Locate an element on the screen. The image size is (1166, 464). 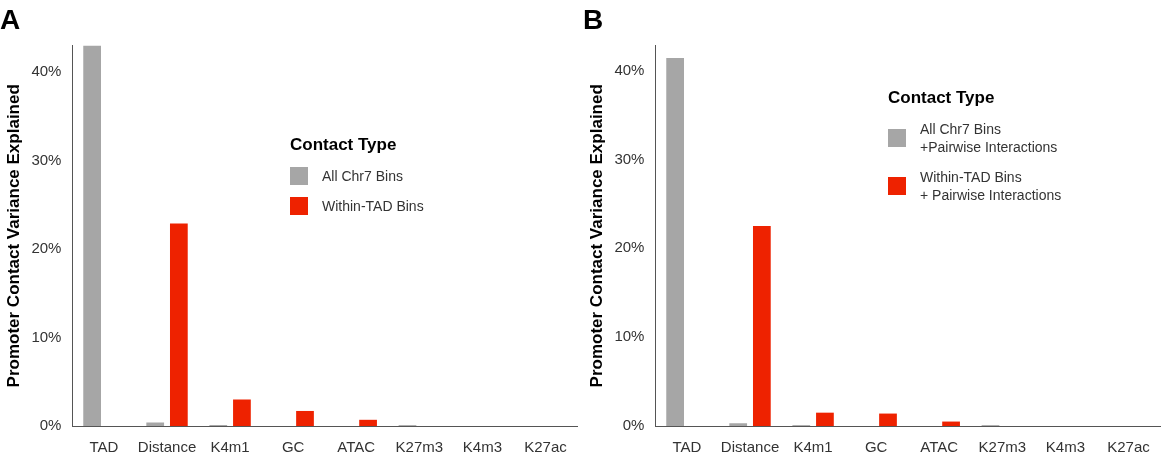
legend-label: Within-TAD Bins is located at coordinates (373, 206).